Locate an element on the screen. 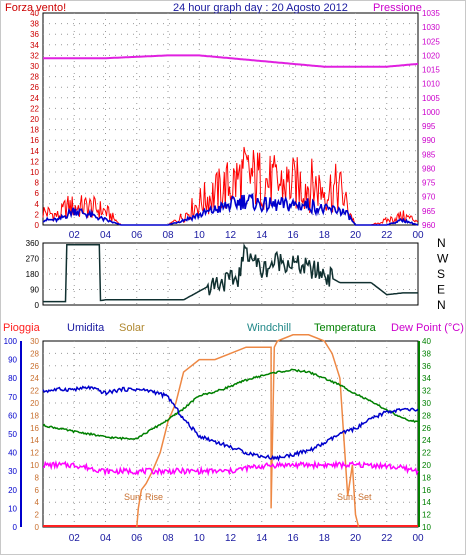  x-tick-label: 06 is located at coordinates (137, 235).